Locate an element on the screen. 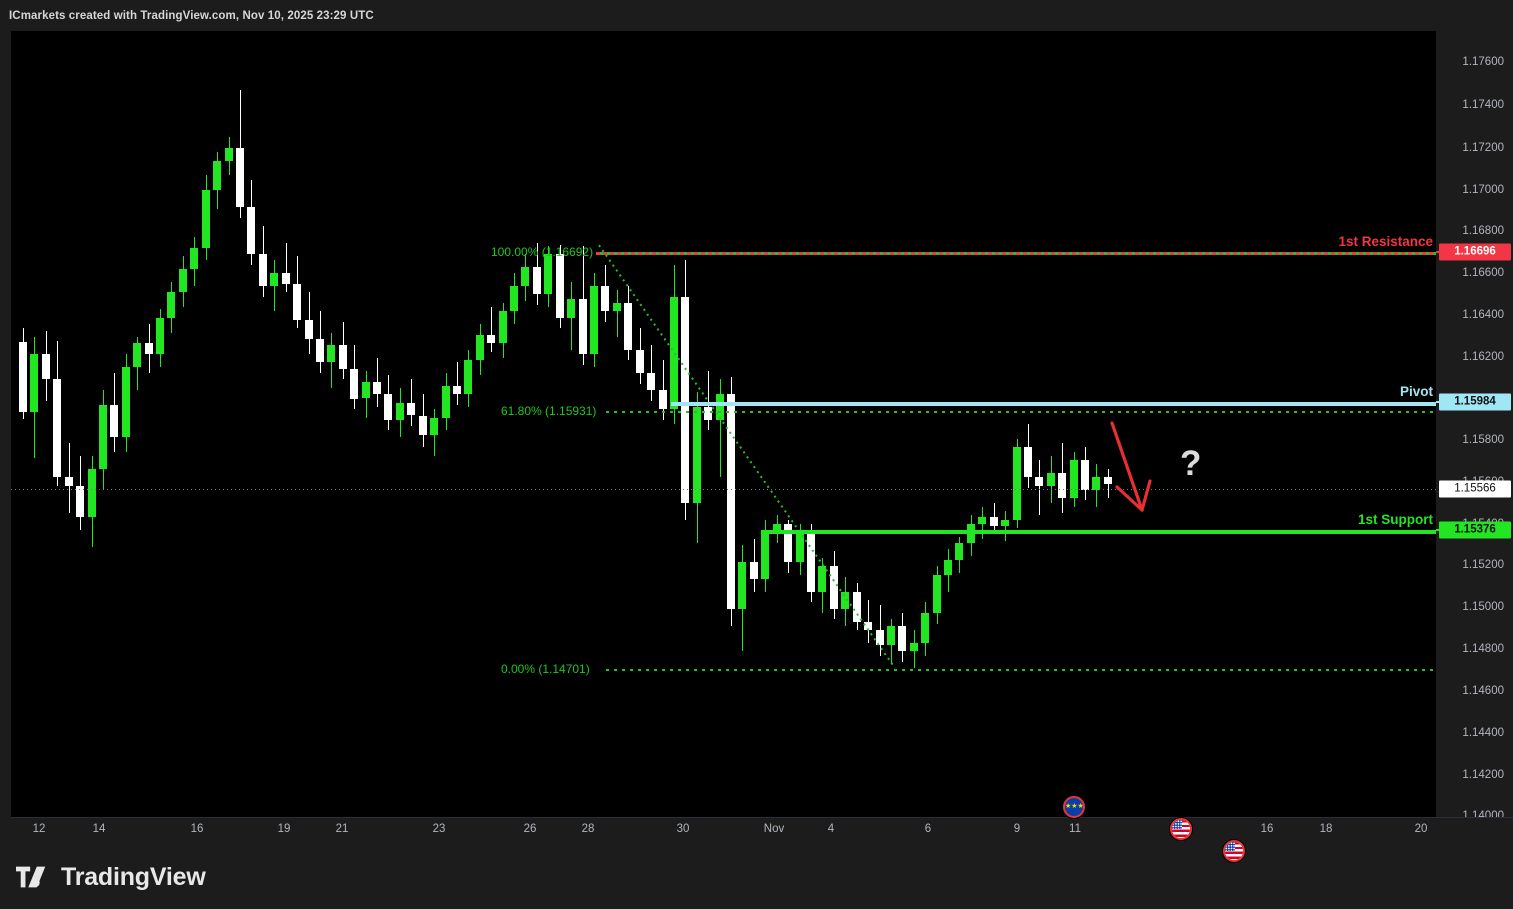 This screenshot has width=1513, height=909. time-scale: 121416192123262830Nov4691113161820 is located at coordinates (762, 831).